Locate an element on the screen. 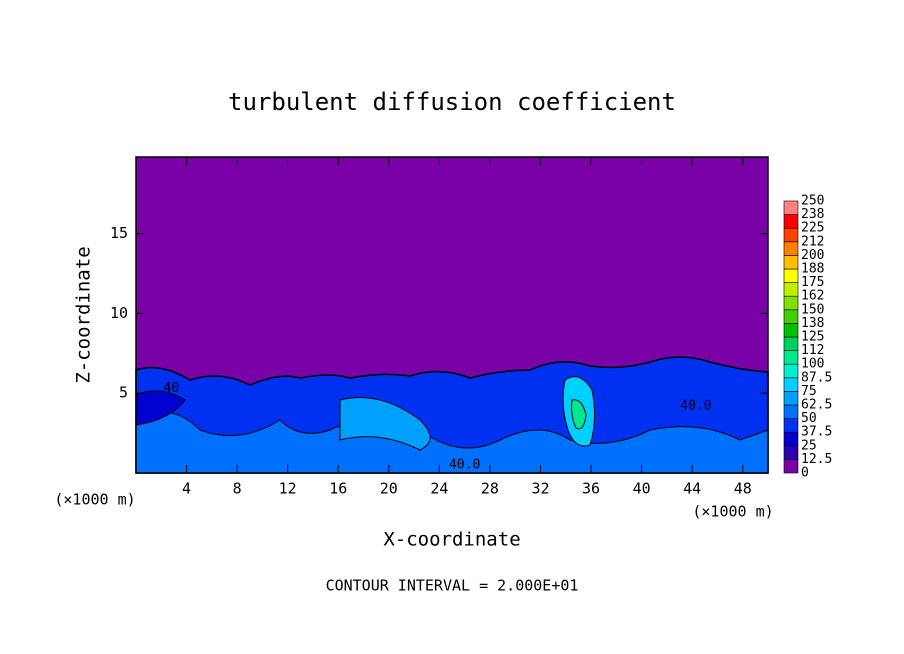 This screenshot has height=654, width=904. x-axis-label: X-coordinate is located at coordinates (451, 540).